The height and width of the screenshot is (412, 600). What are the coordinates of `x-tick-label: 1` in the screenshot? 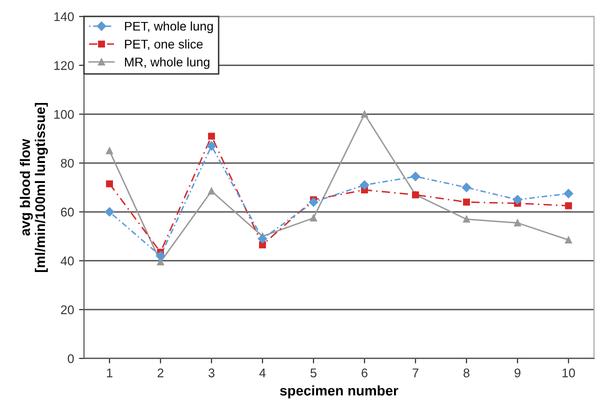 It's located at (109, 373).